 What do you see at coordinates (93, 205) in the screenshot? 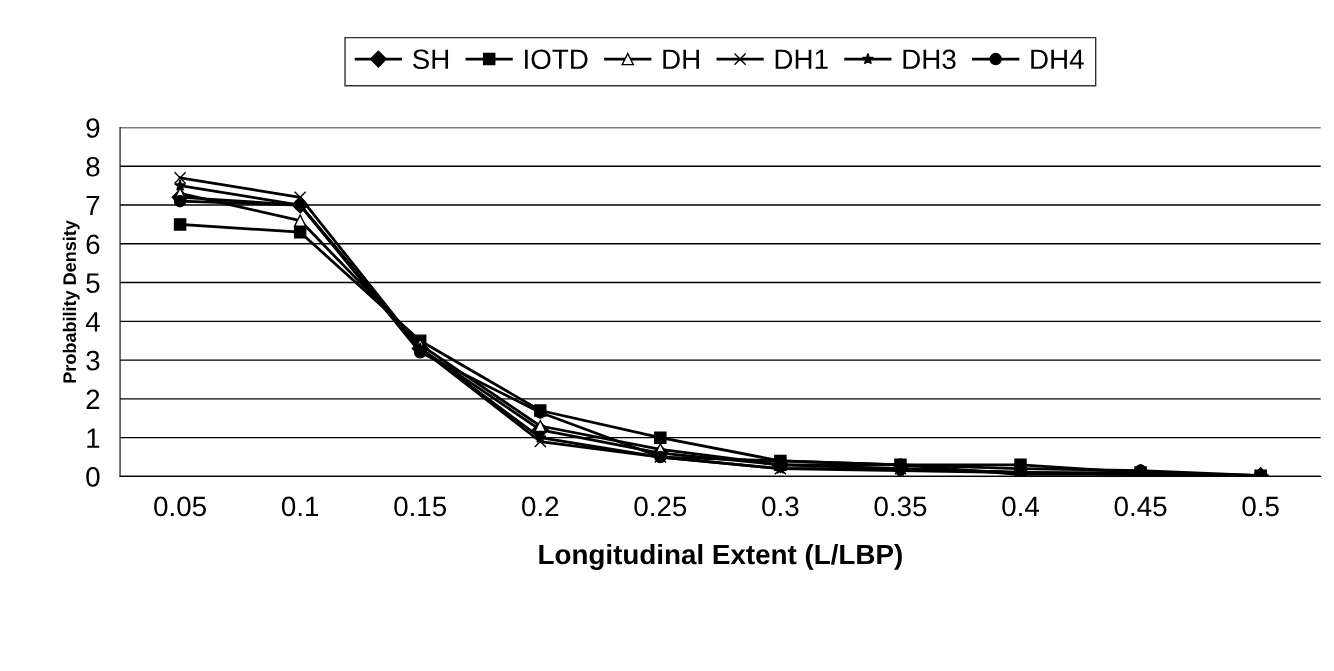
I see `y-tick-label: 7` at bounding box center [93, 205].